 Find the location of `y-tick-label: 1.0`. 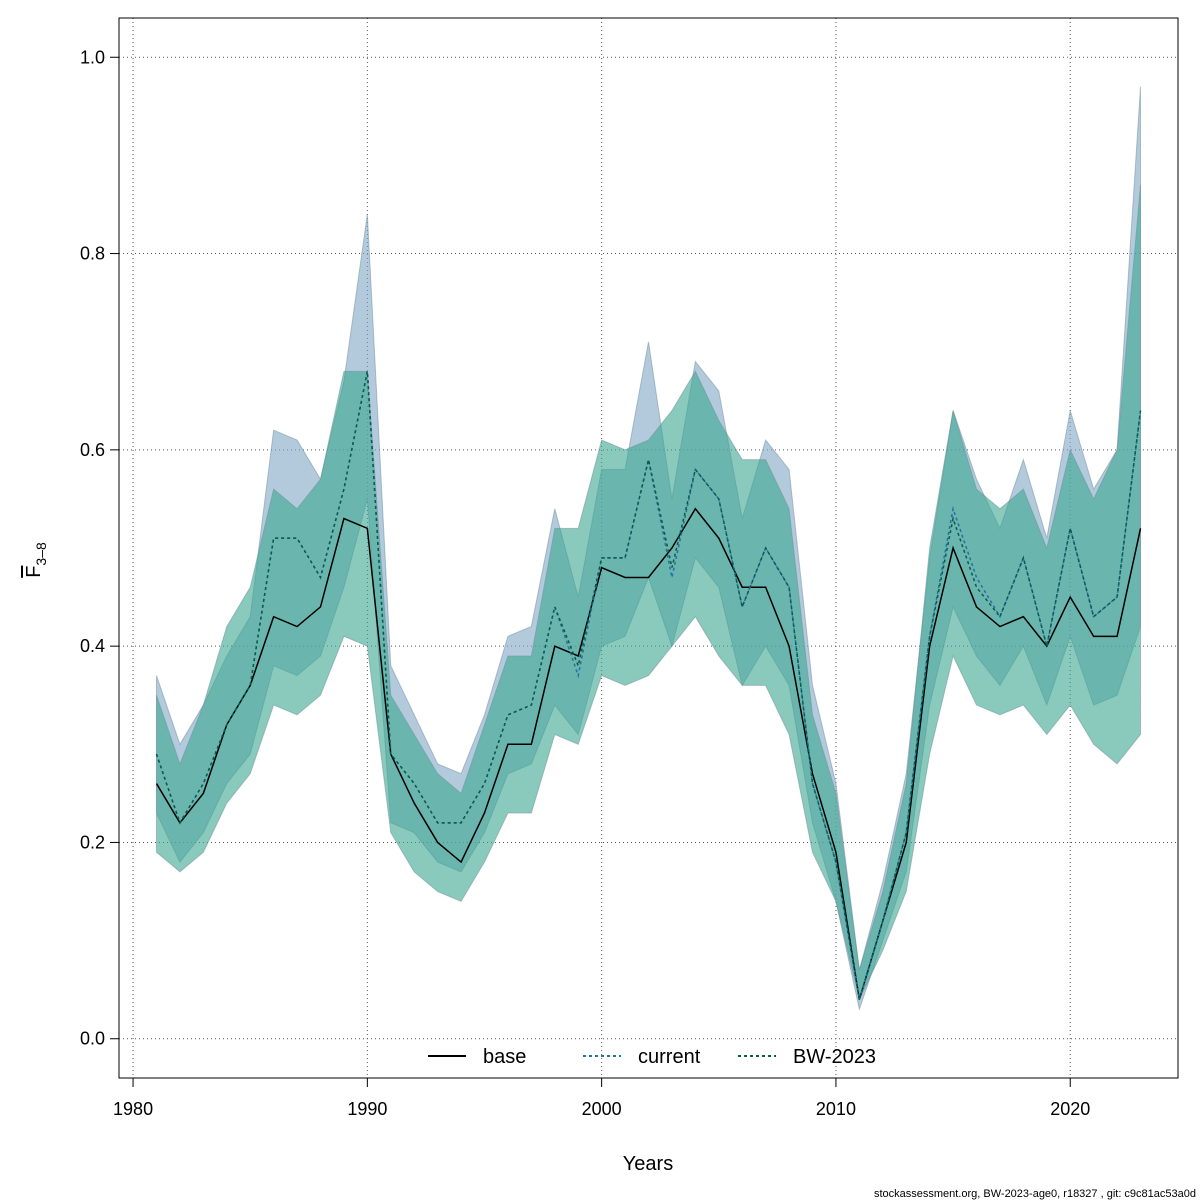

y-tick-label: 1.0 is located at coordinates (92, 57).